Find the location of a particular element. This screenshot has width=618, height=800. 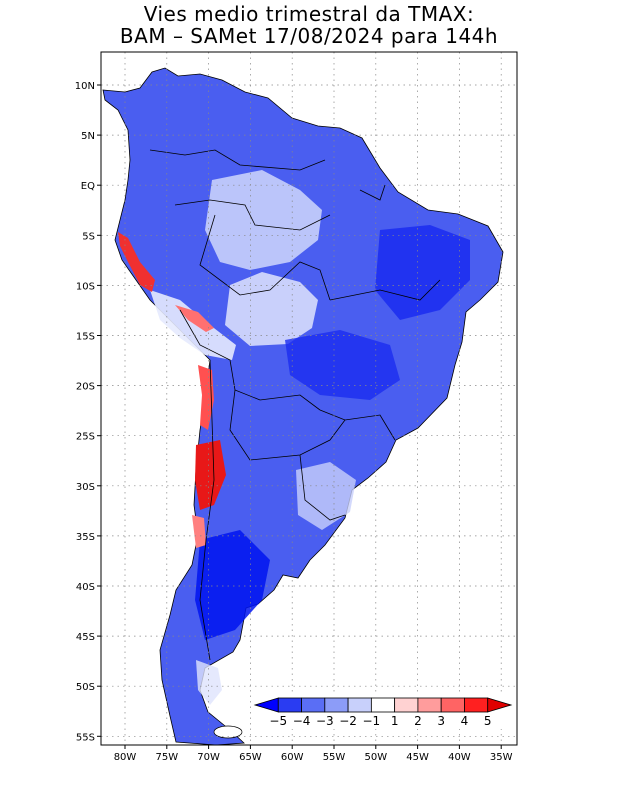

lighter-bias-region-central is located at coordinates (271, 309).